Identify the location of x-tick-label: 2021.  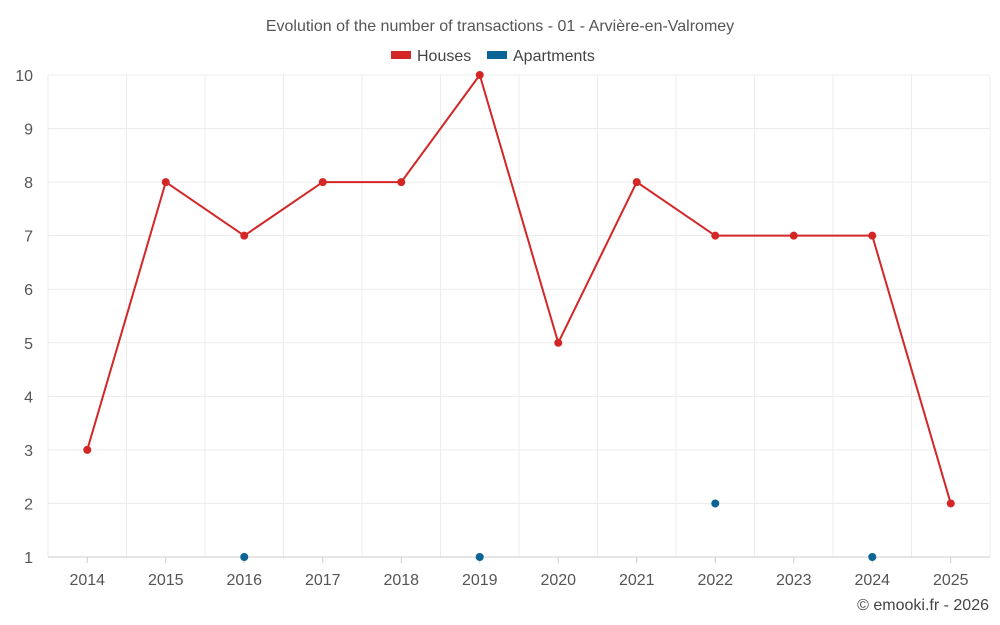
(637, 580).